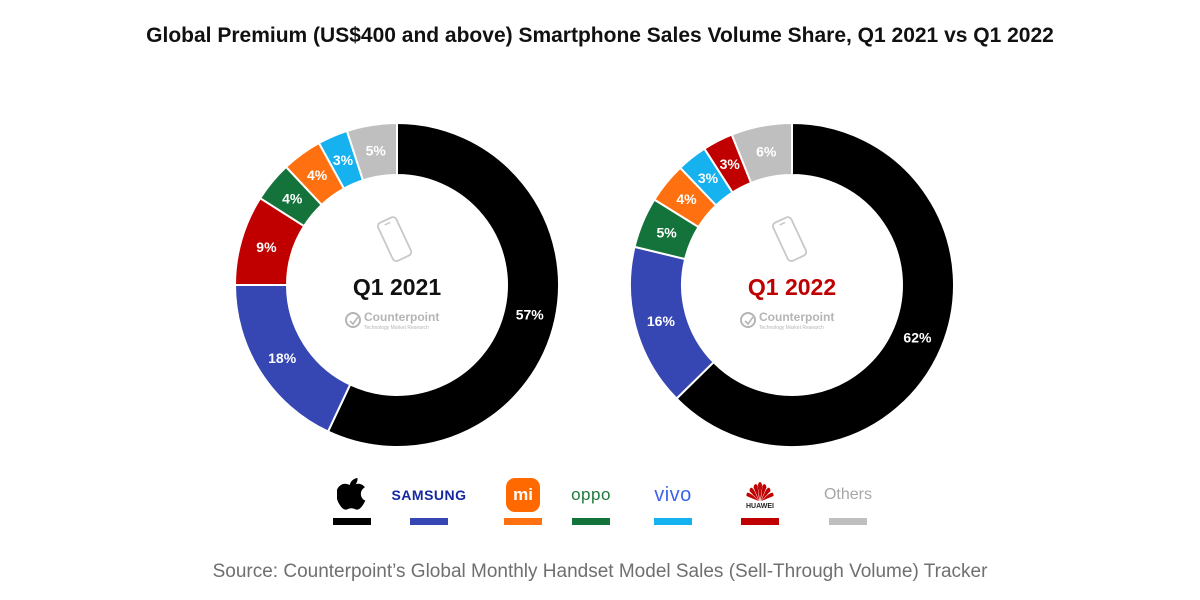  I want to click on legend-swatch-oppo, so click(591, 521).